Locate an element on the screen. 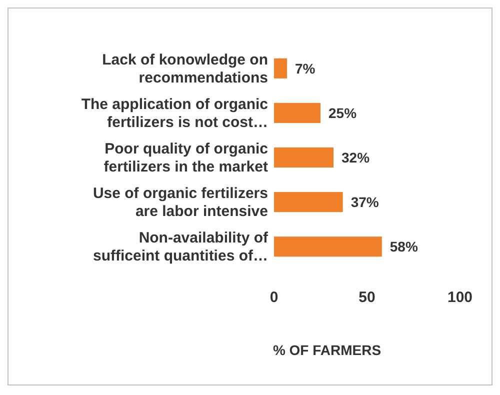 Image resolution: width=500 pixels, height=395 pixels. x-tick-label: 50 is located at coordinates (367, 297).